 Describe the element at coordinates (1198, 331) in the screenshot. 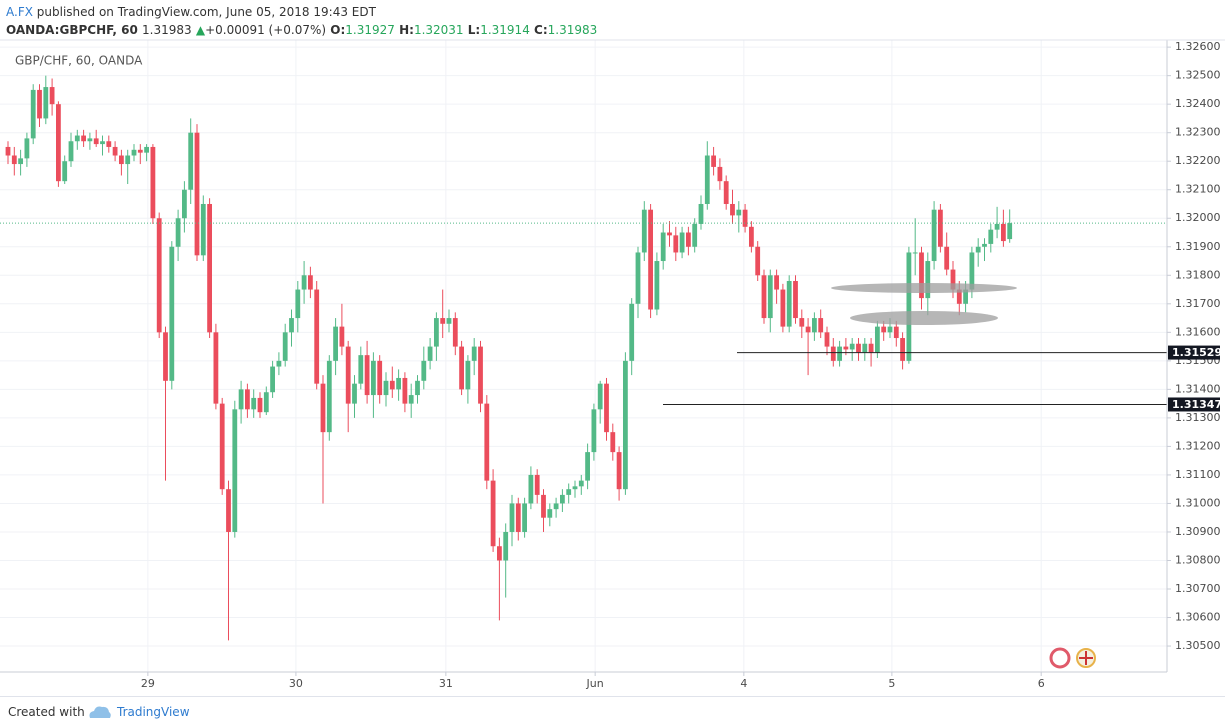

I see `y-tick-label: 1.31600` at that location.